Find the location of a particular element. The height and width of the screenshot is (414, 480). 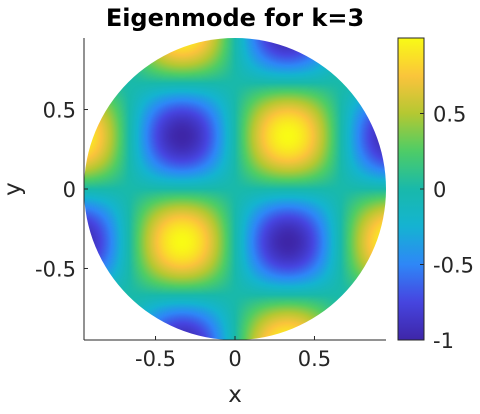

colorbar-tick-label: -1 is located at coordinates (443, 341).